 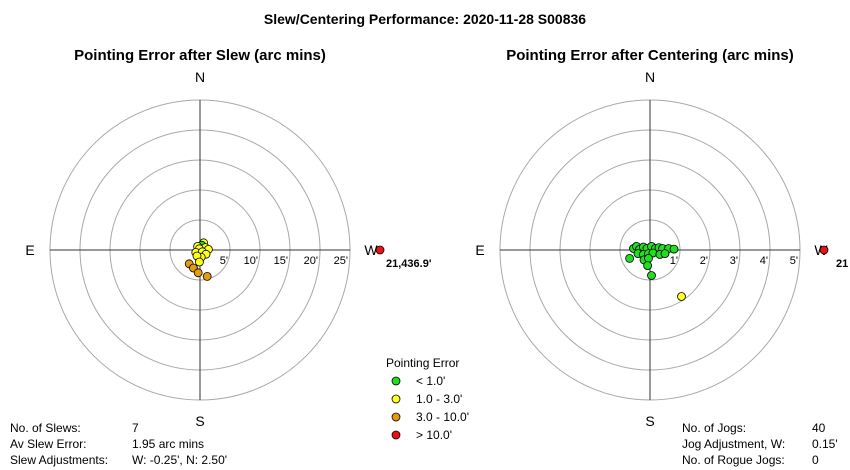 I want to click on stats-value: W: -0.25', N: 2.50', so click(x=179, y=460).